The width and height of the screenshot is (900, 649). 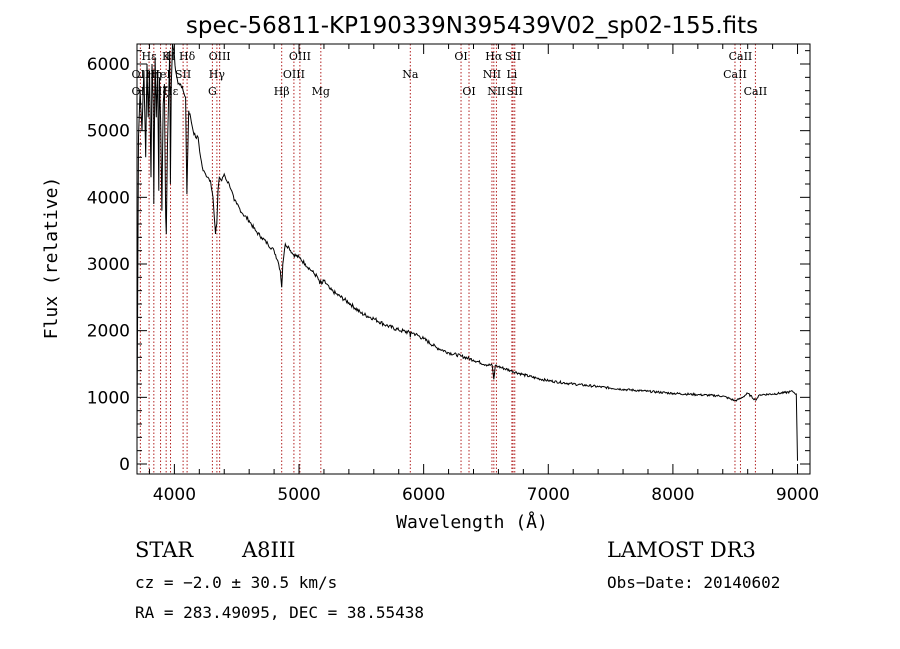 What do you see at coordinates (174, 495) in the screenshot?
I see `x-tick-label: 4000` at bounding box center [174, 495].